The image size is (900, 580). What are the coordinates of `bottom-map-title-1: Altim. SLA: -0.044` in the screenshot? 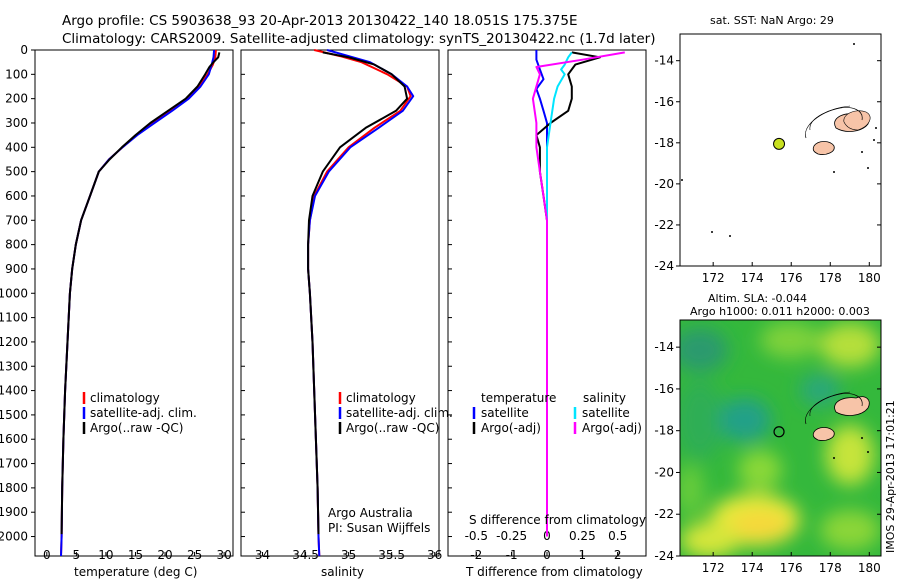 It's located at (757, 298).